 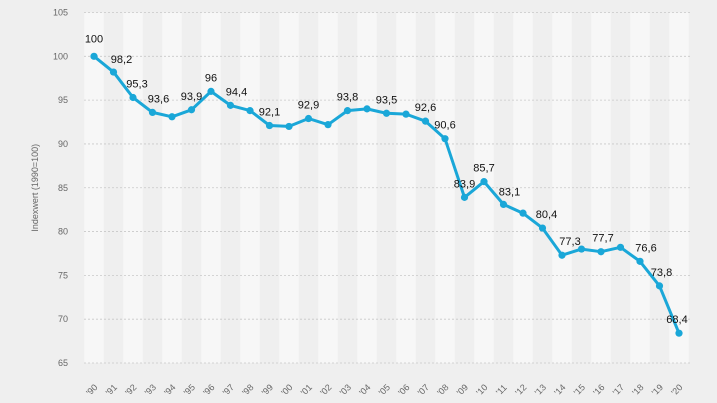 I want to click on data-label: 96, so click(x=211, y=78).